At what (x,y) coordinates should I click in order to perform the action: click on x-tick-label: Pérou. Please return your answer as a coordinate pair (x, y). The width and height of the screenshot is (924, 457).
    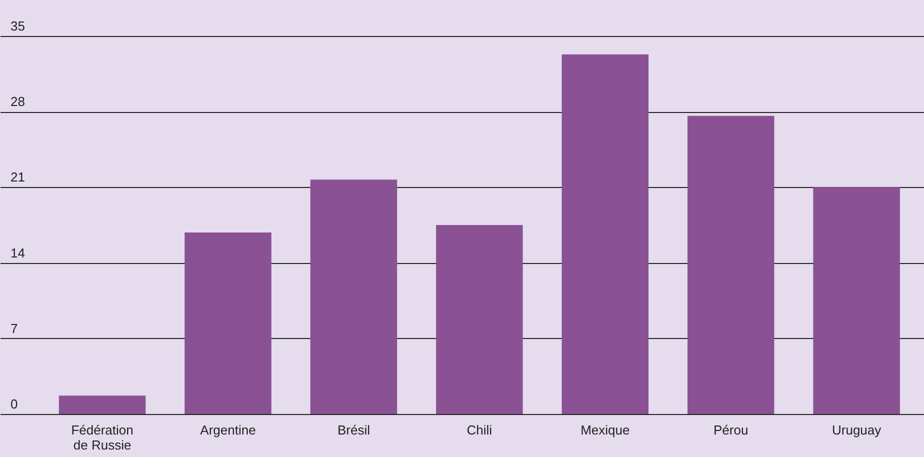
    Looking at the image, I should click on (731, 430).